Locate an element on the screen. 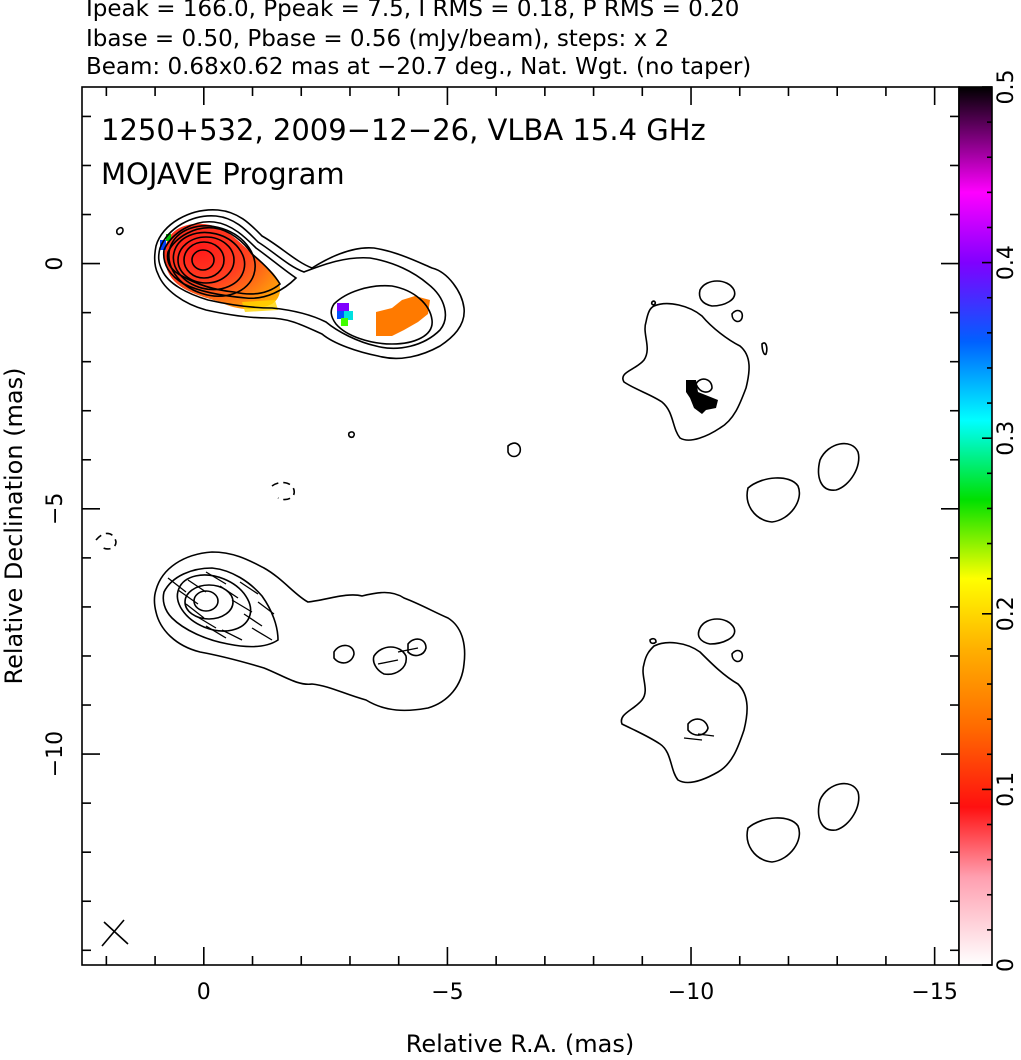  beam-cross is located at coordinates (115, 933).